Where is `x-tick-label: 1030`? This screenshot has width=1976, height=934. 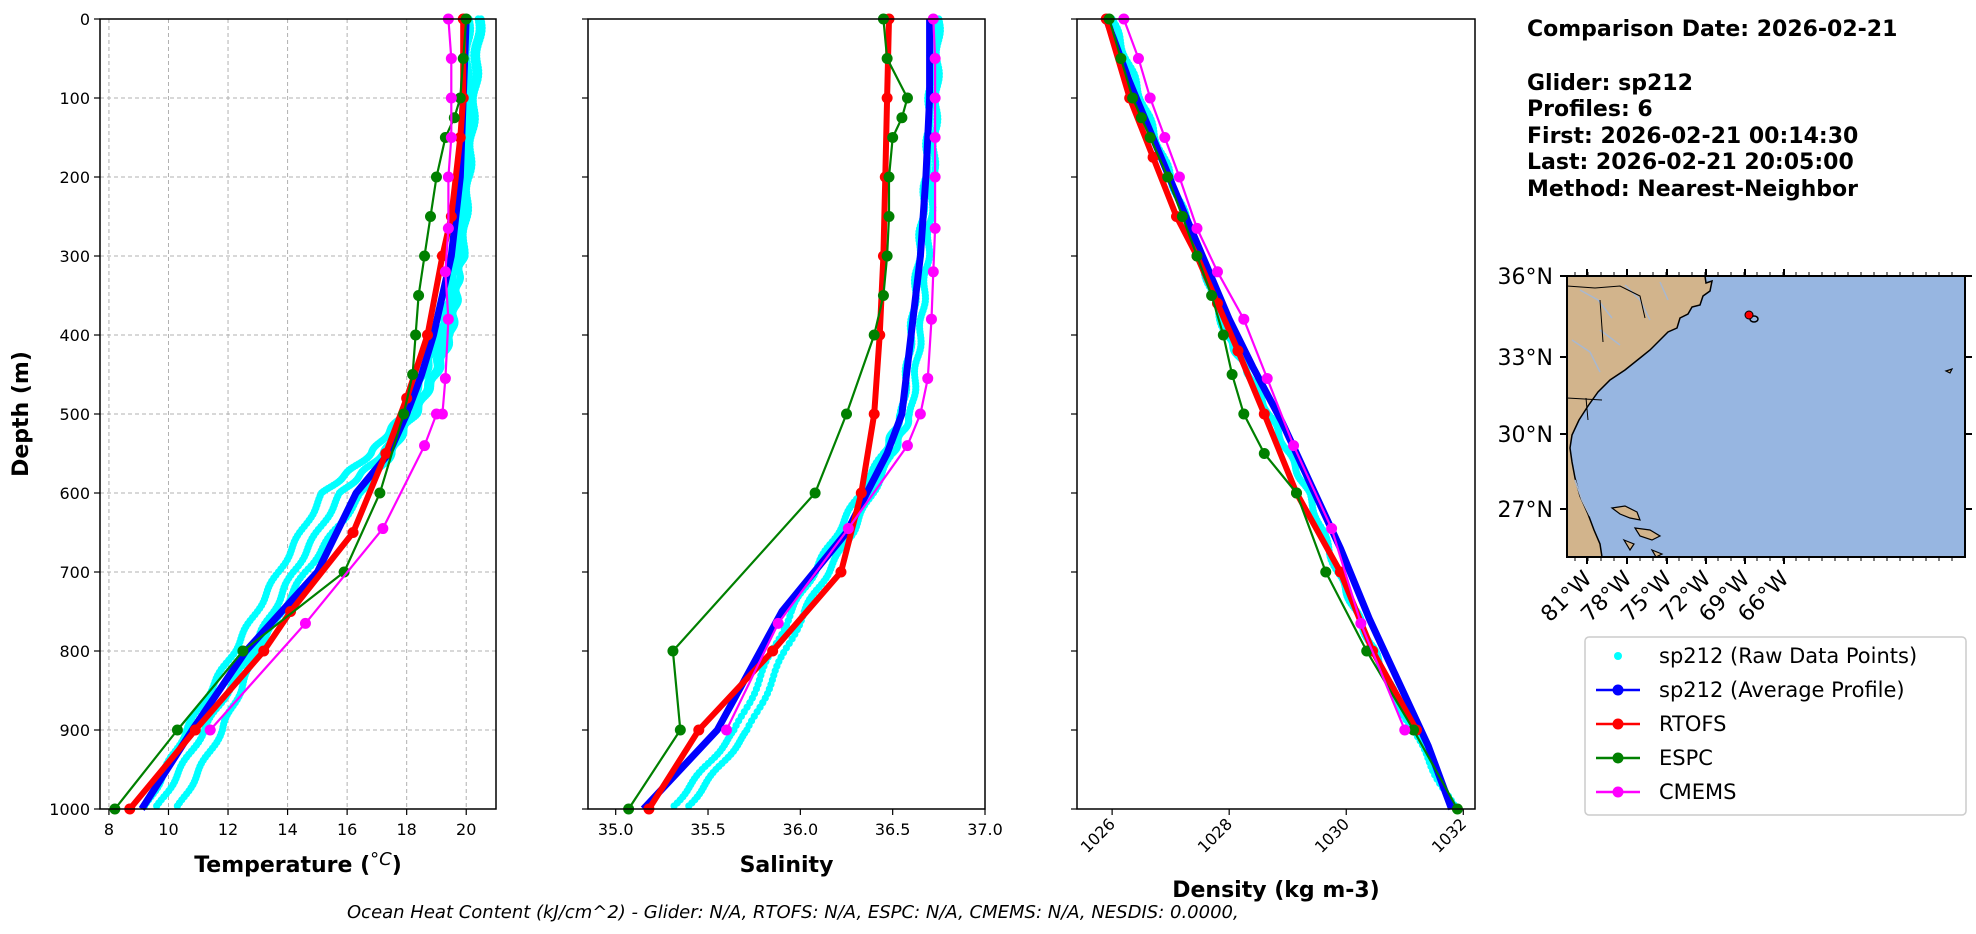
x-tick-label: 1030 is located at coordinates (1332, 835).